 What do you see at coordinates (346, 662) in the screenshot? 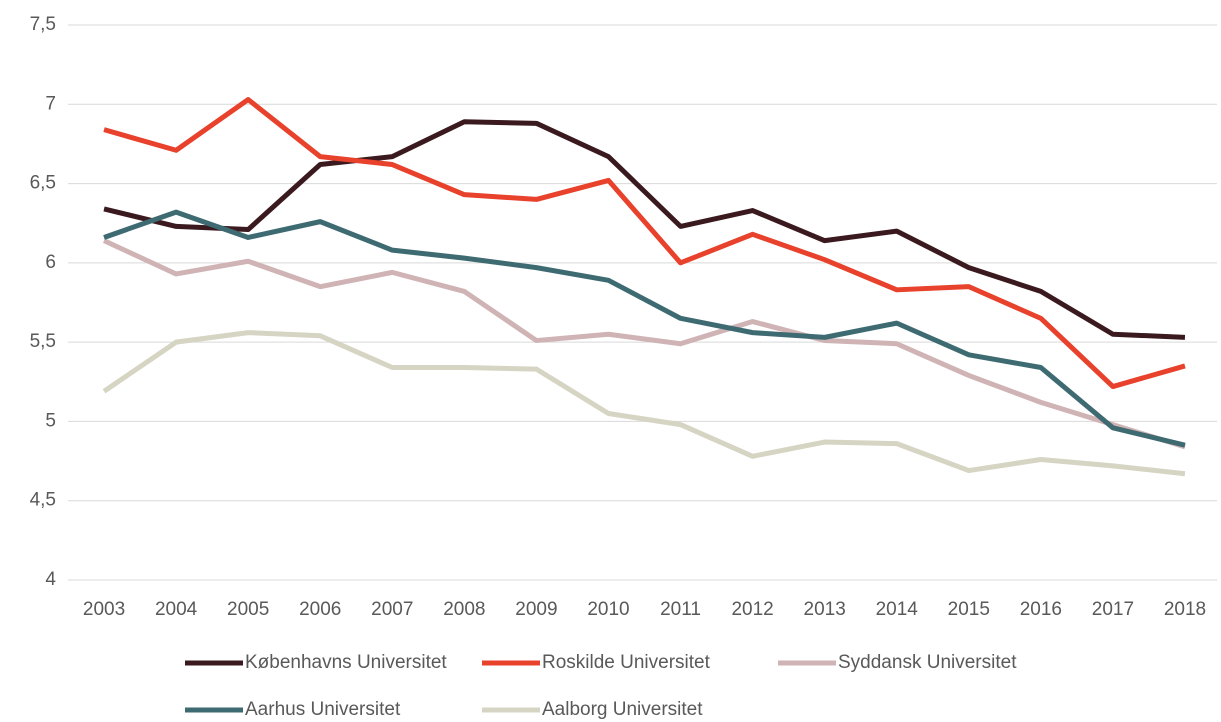
I see `legend-label: Københavns Universitet` at bounding box center [346, 662].